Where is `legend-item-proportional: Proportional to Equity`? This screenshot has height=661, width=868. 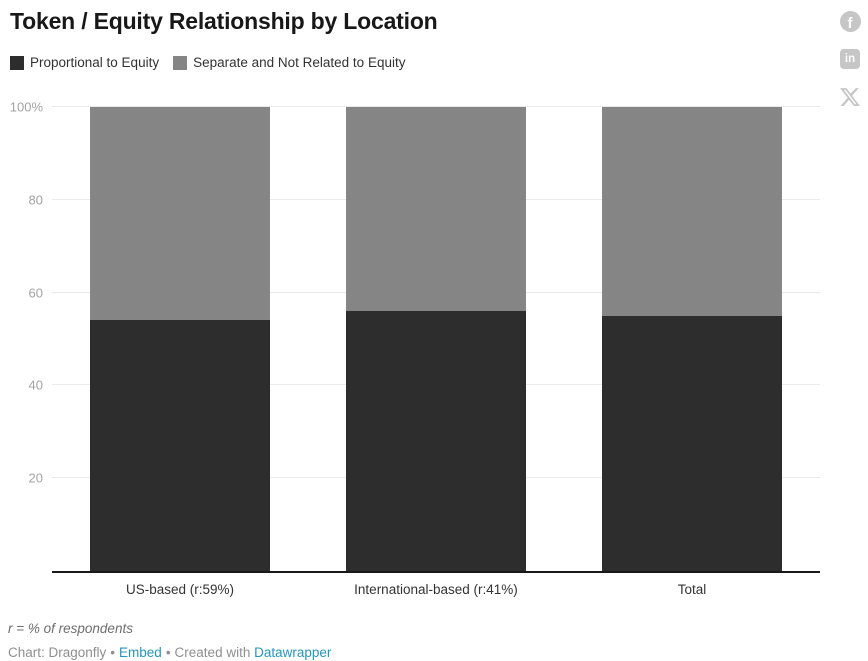
legend-item-proportional: Proportional to Equity is located at coordinates (84, 62).